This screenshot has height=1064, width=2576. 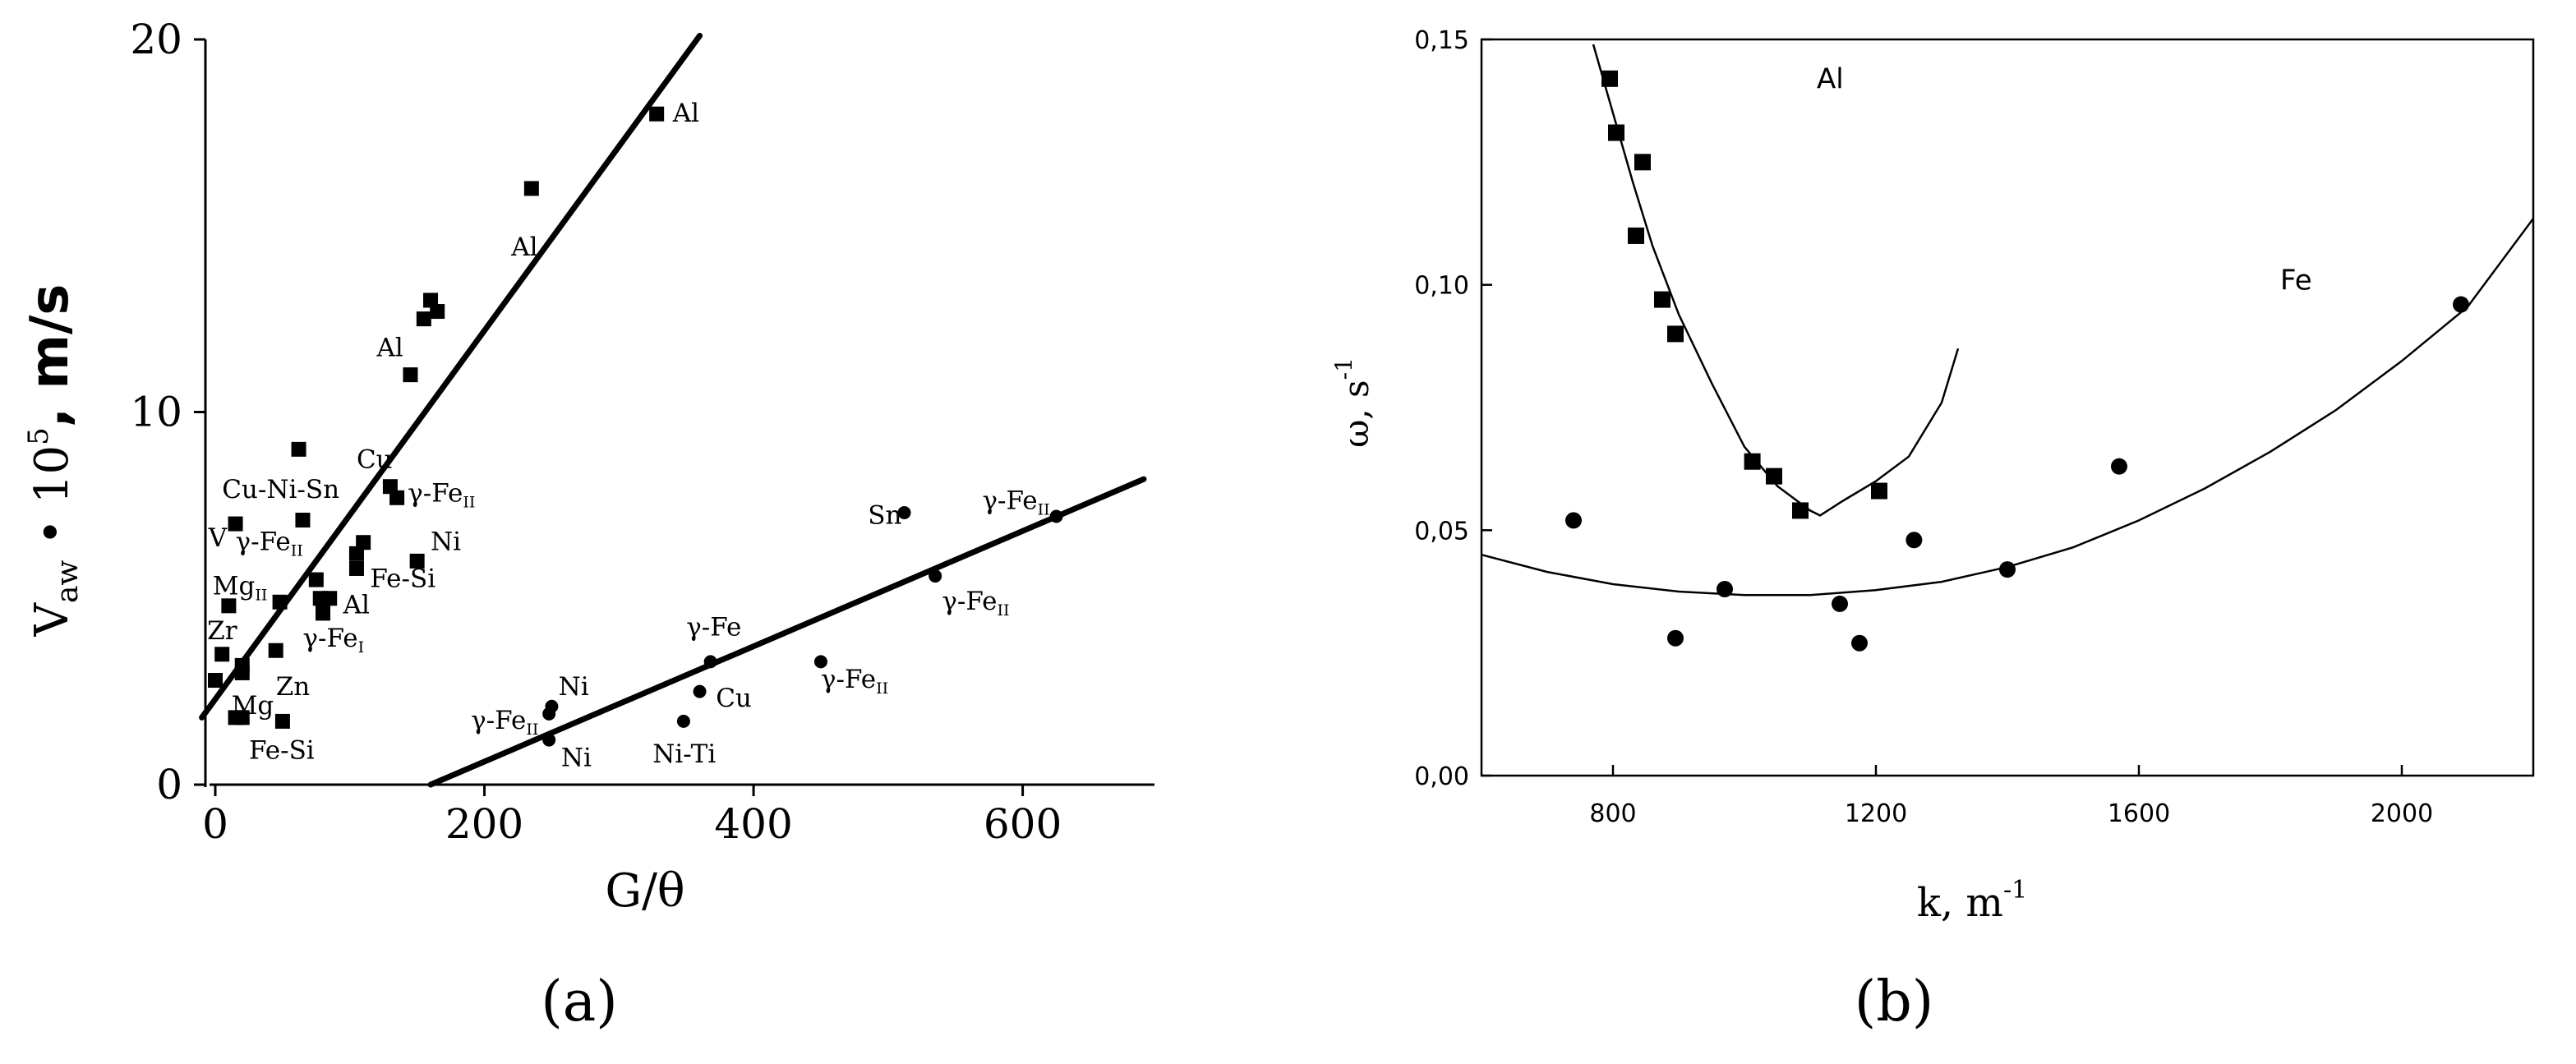 What do you see at coordinates (1972, 901) in the screenshot?
I see `panel-b-x-axis-title: k, m-1` at bounding box center [1972, 901].